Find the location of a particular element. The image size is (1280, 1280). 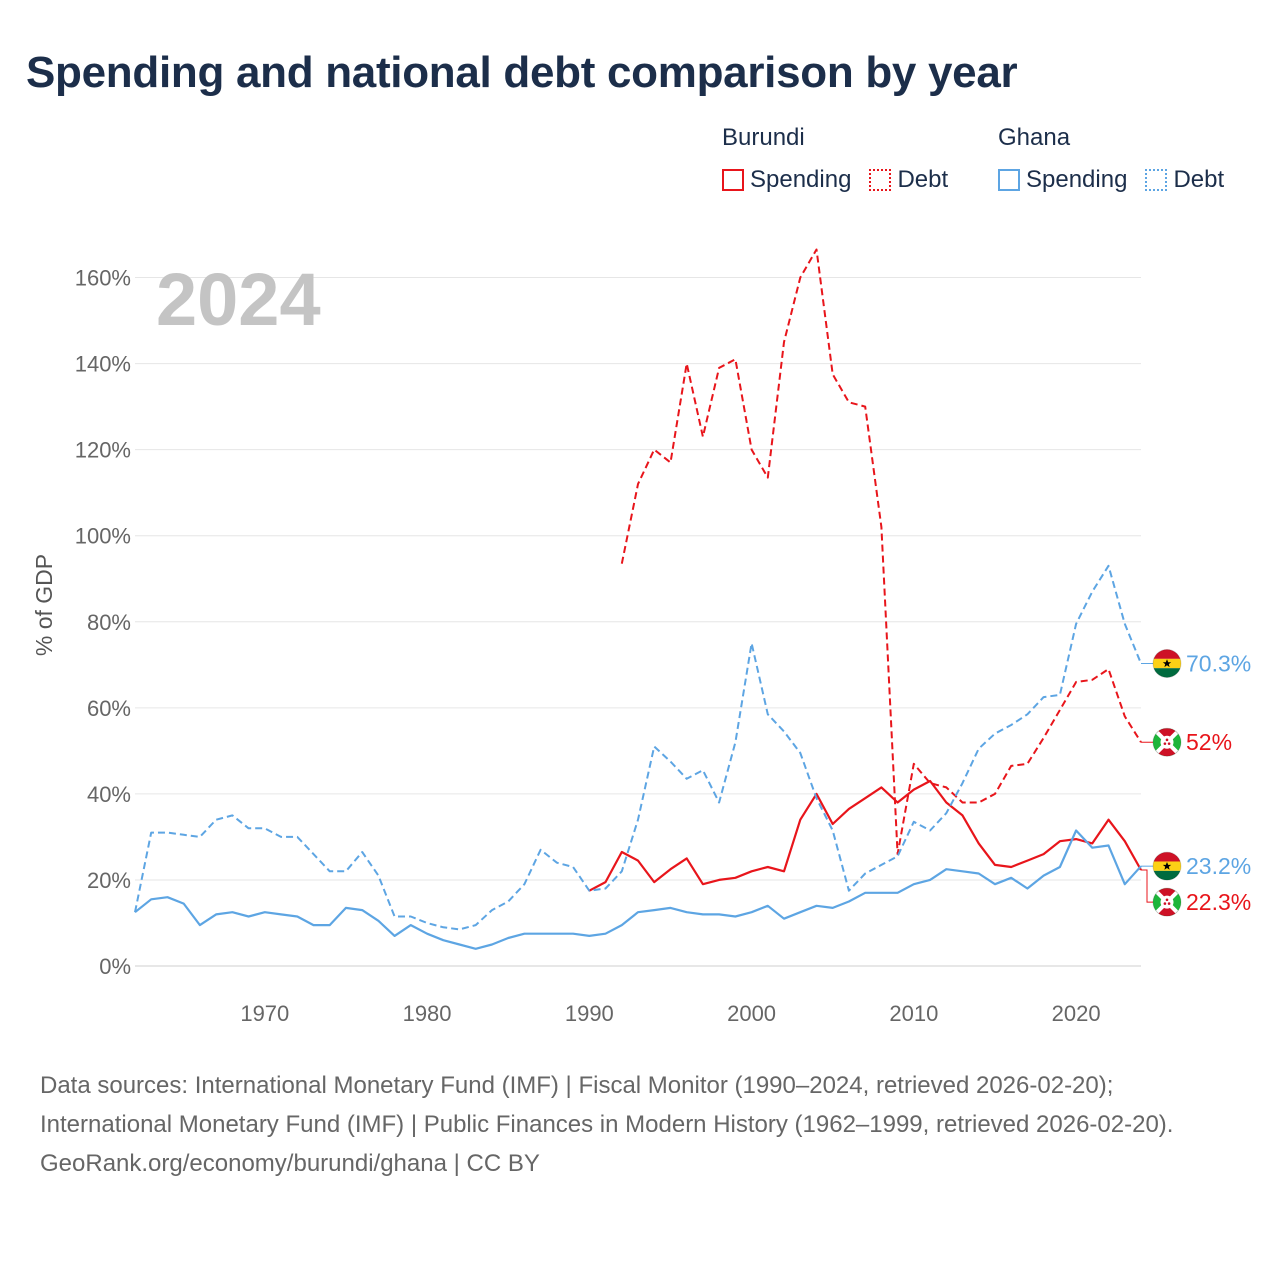

legend-item-ghana-debt: Debt is located at coordinates (1184, 180).